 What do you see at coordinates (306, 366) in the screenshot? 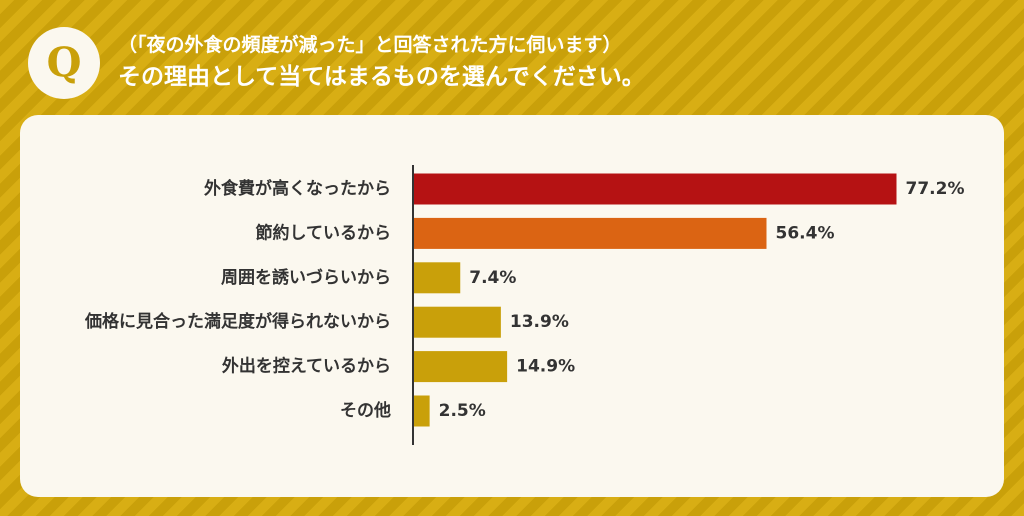
I see `category-label: 外出を控えているから` at bounding box center [306, 366].